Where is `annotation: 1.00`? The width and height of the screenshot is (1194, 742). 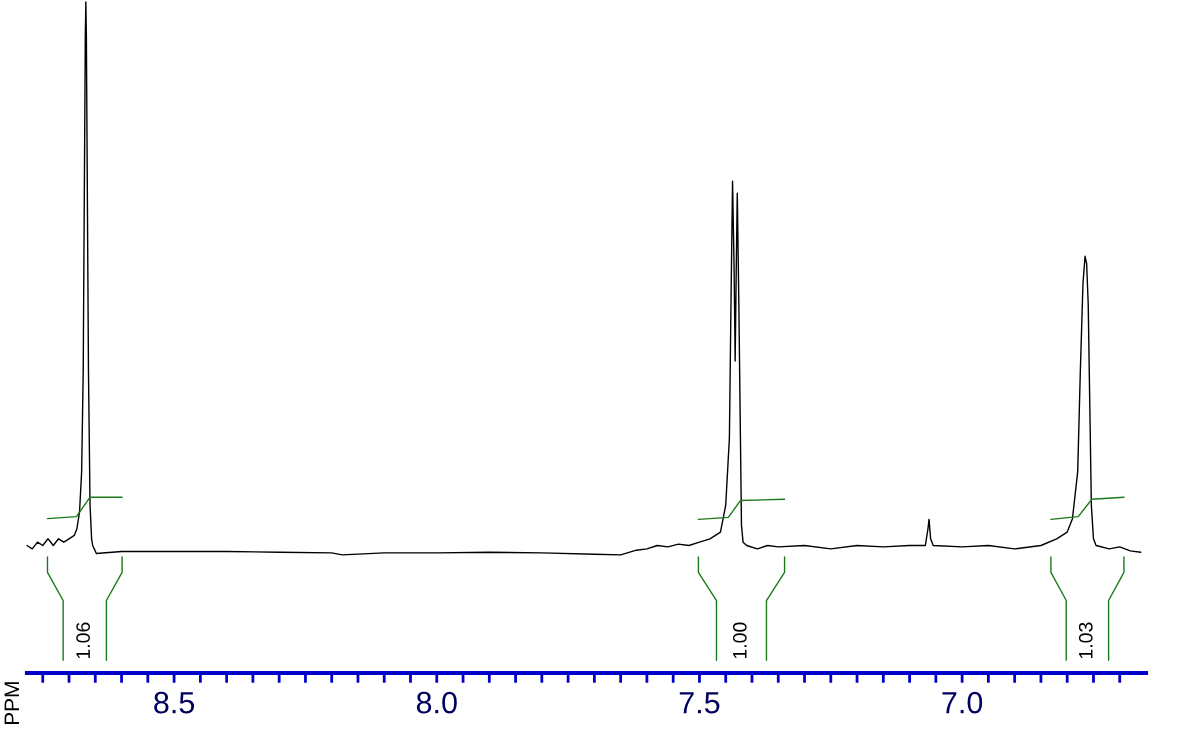
annotation: 1.00 is located at coordinates (739, 640).